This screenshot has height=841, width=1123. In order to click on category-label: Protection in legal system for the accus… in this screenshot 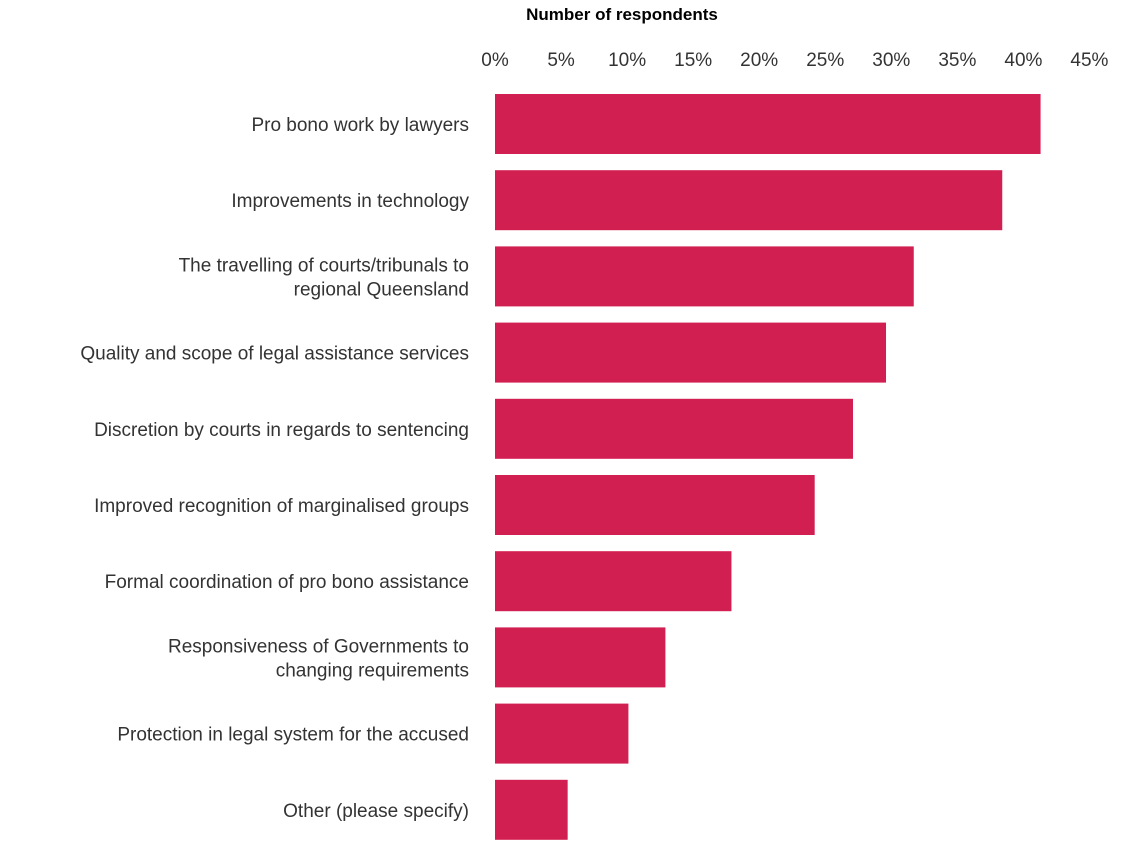, I will do `click(293, 735)`.